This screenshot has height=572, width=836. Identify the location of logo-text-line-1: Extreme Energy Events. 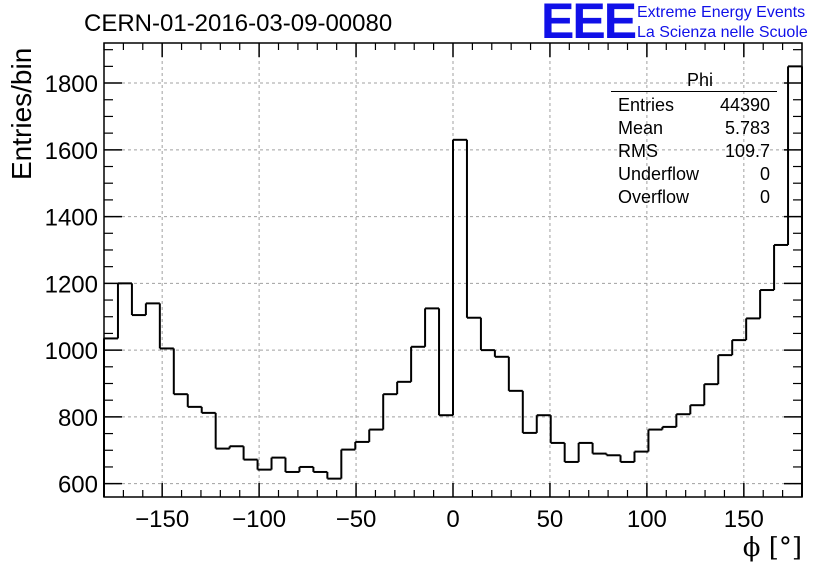
(721, 12).